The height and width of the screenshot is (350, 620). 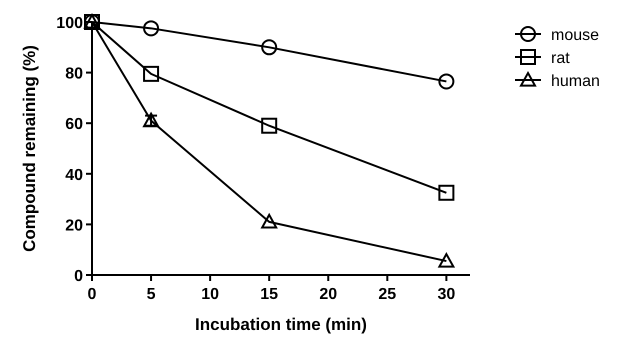 I want to click on y-tick-label: 40, so click(x=74, y=175).